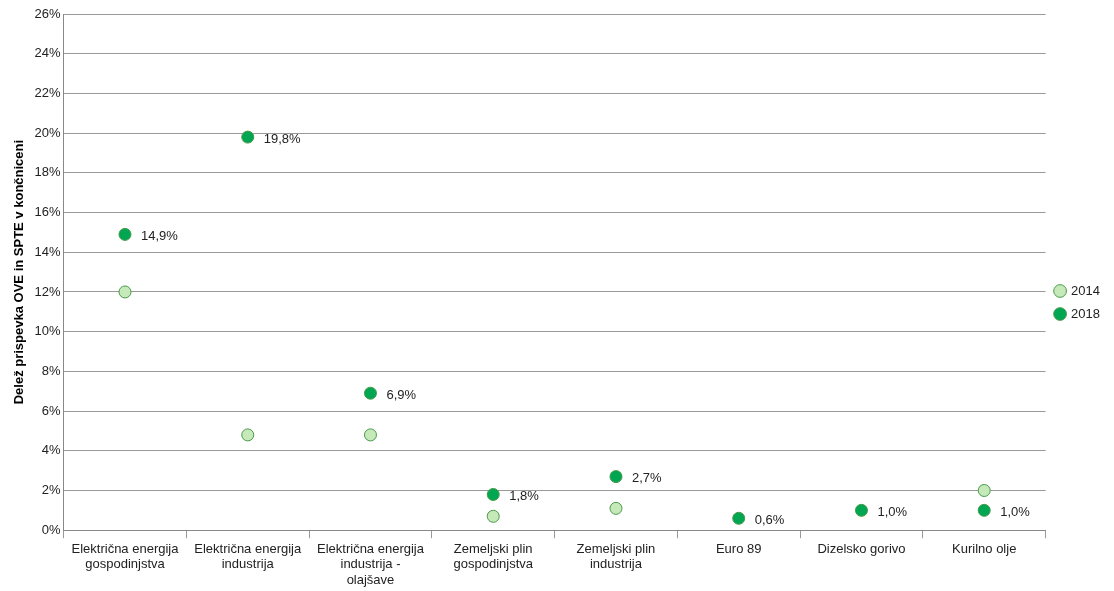 Image resolution: width=1114 pixels, height=591 pixels. Describe the element at coordinates (401, 394) in the screenshot. I see `data-label: 6,9%` at that location.